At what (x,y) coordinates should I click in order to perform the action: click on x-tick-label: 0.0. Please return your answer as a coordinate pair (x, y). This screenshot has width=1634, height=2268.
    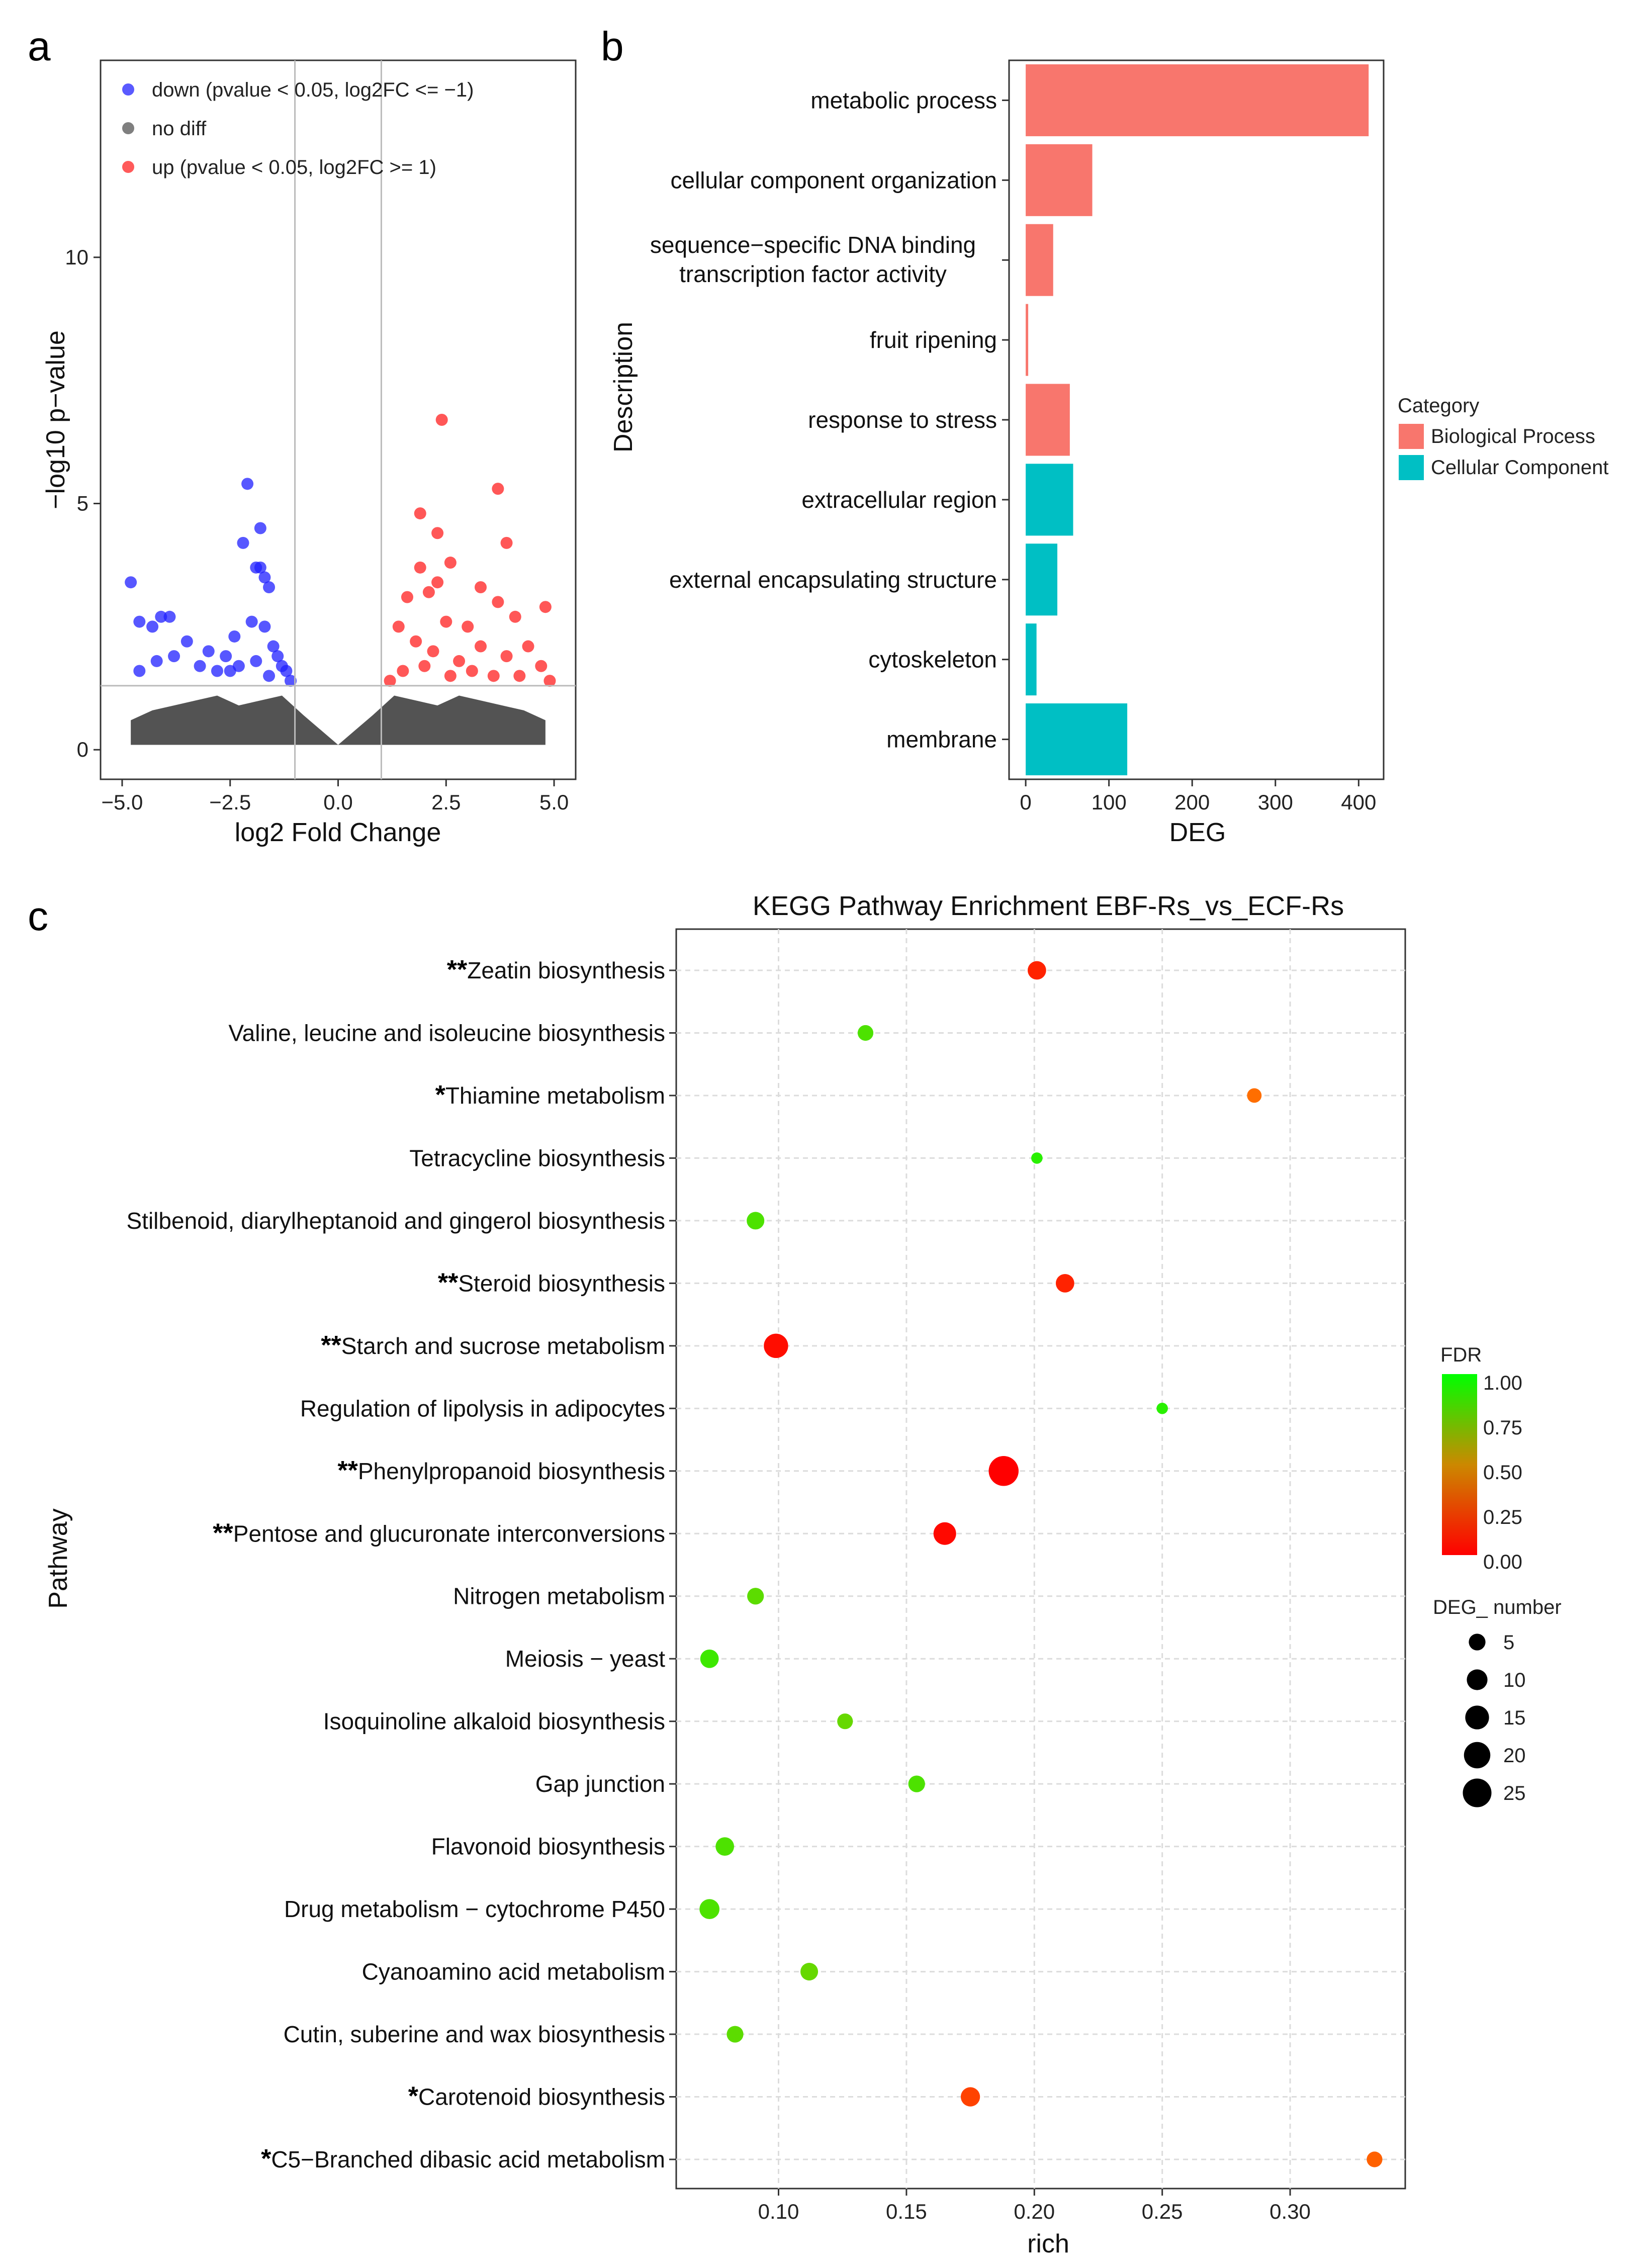
    Looking at the image, I should click on (337, 802).